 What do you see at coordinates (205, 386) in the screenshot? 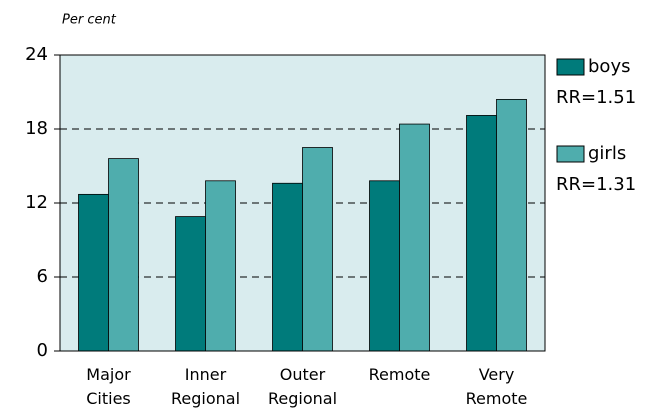
I see `x-tick-label: Inner Regional` at bounding box center [205, 386].